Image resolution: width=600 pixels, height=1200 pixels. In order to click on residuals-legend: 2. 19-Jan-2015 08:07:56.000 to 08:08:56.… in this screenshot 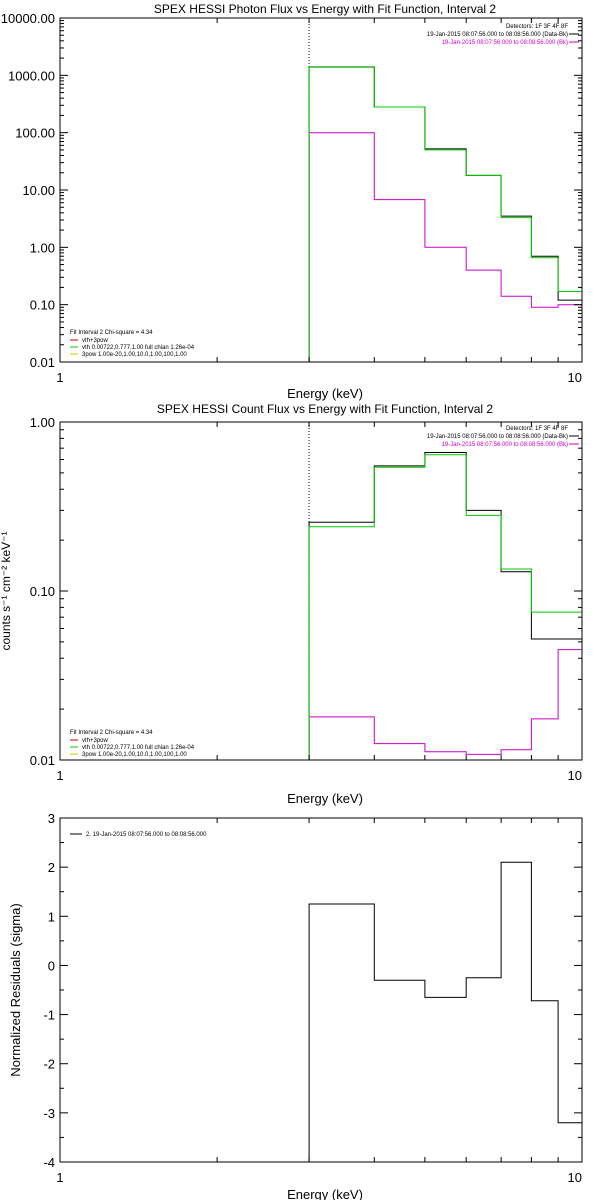, I will do `click(138, 835)`.